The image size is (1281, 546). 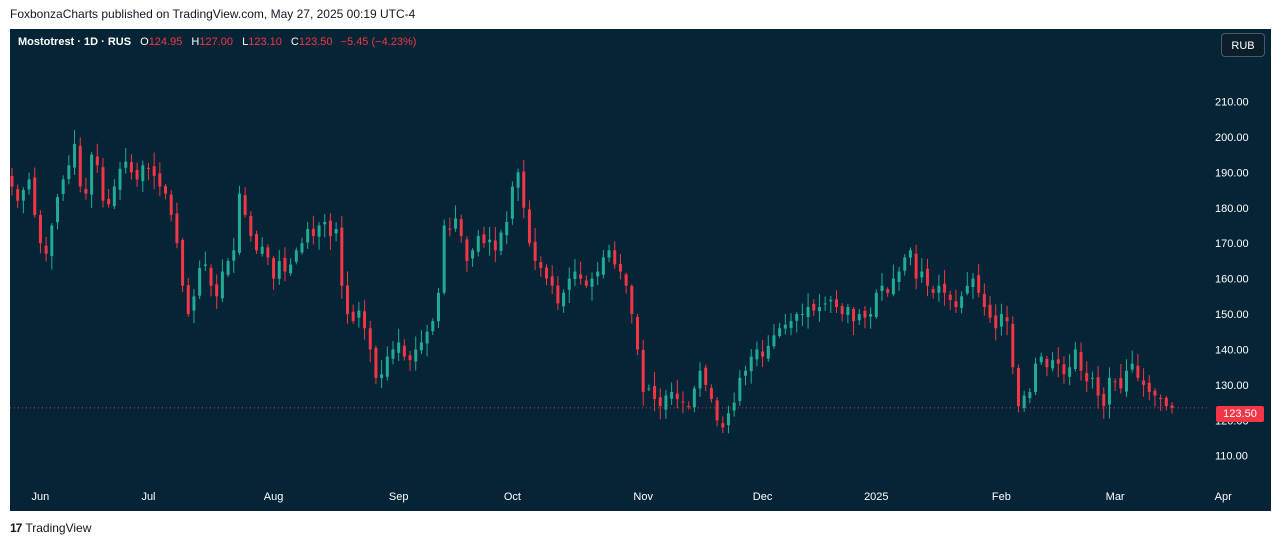 What do you see at coordinates (1232, 209) in the screenshot?
I see `y-tick-label: 180.00` at bounding box center [1232, 209].